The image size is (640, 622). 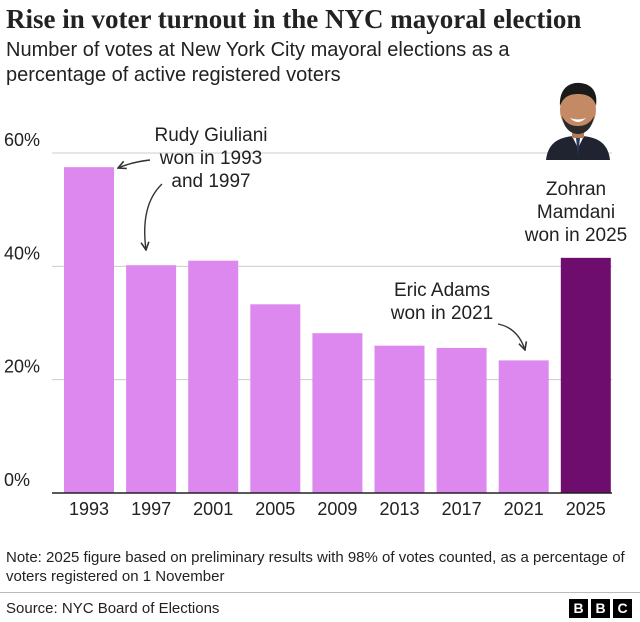 I want to click on annotation-label: Eric Adams won in 2021, so click(x=441, y=302).